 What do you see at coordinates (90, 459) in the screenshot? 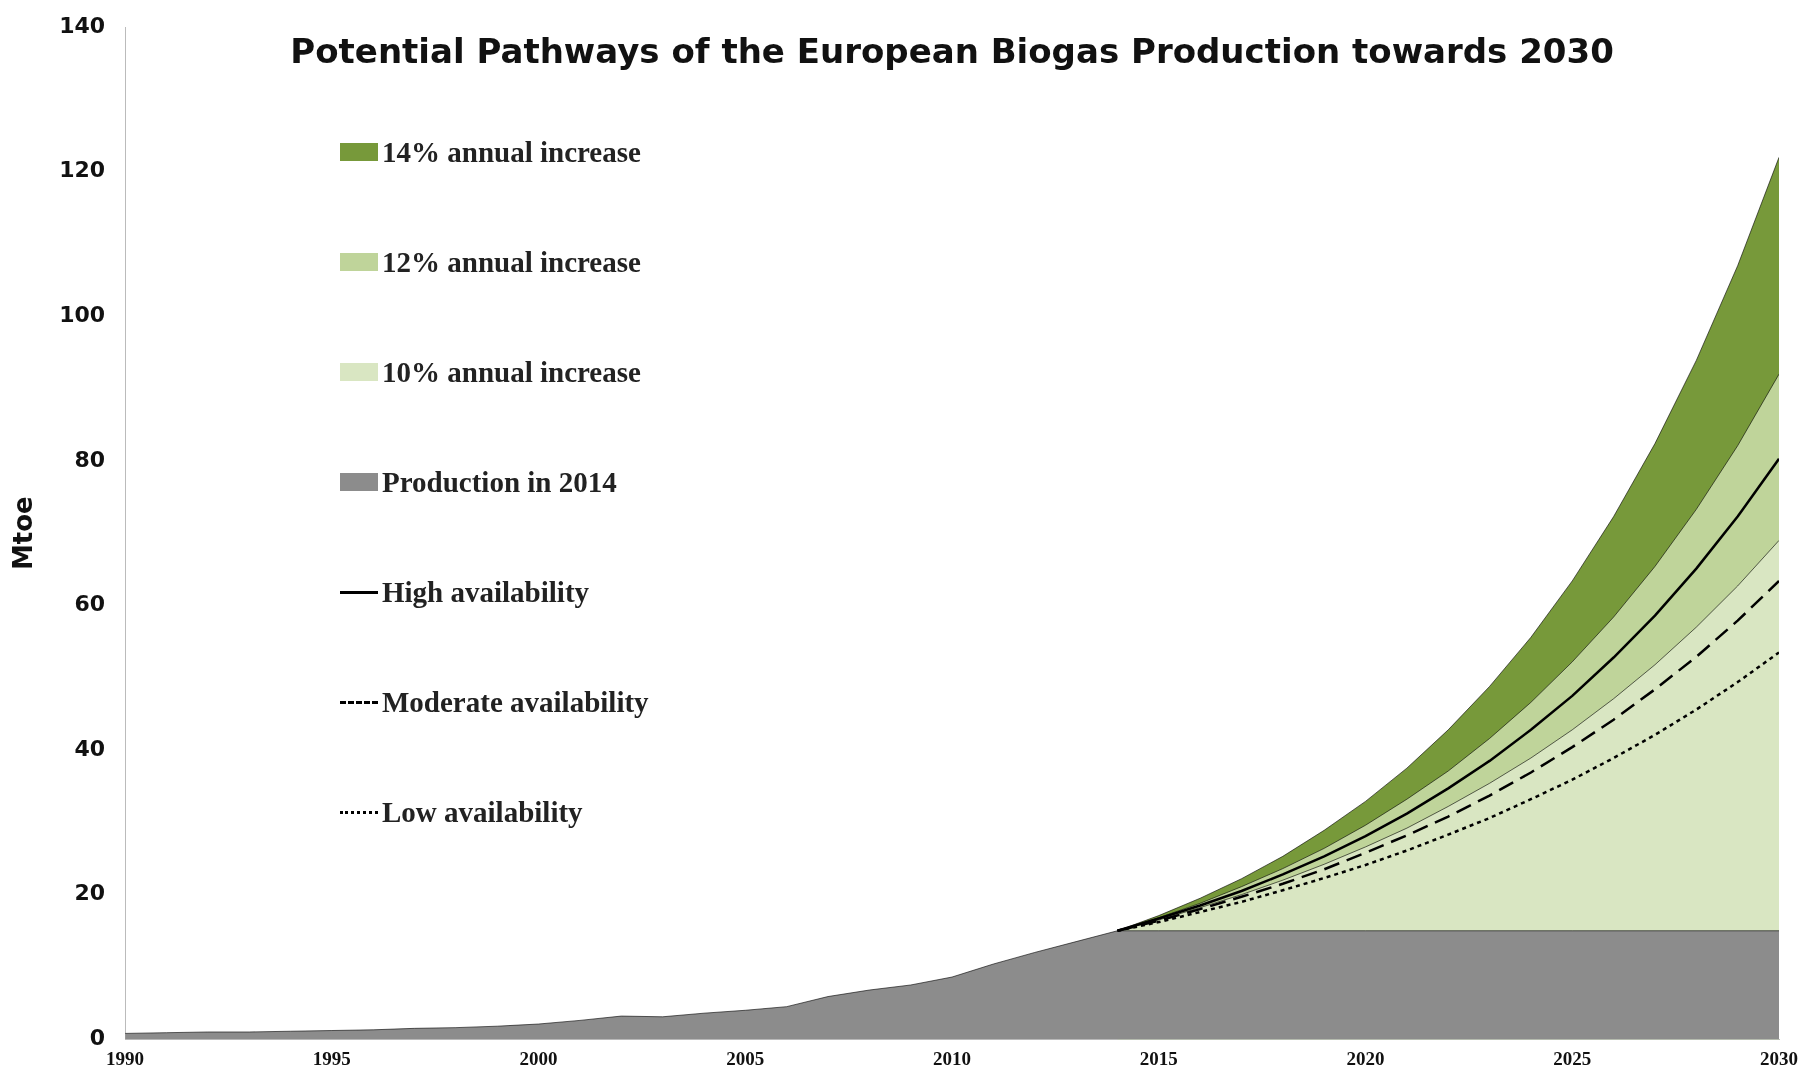
I see `y-tick-label: 80` at bounding box center [90, 459].